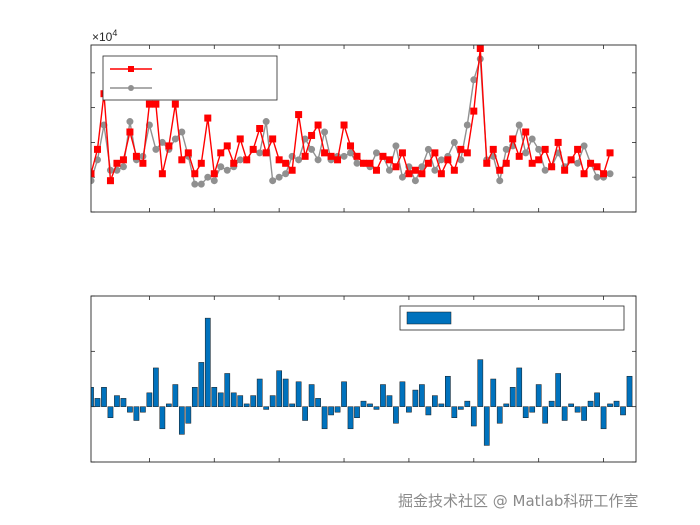  What do you see at coordinates (518, 501) in the screenshot?
I see `watermark-text: 掘金技术社区 @ Matlab科研工作室` at bounding box center [518, 501].